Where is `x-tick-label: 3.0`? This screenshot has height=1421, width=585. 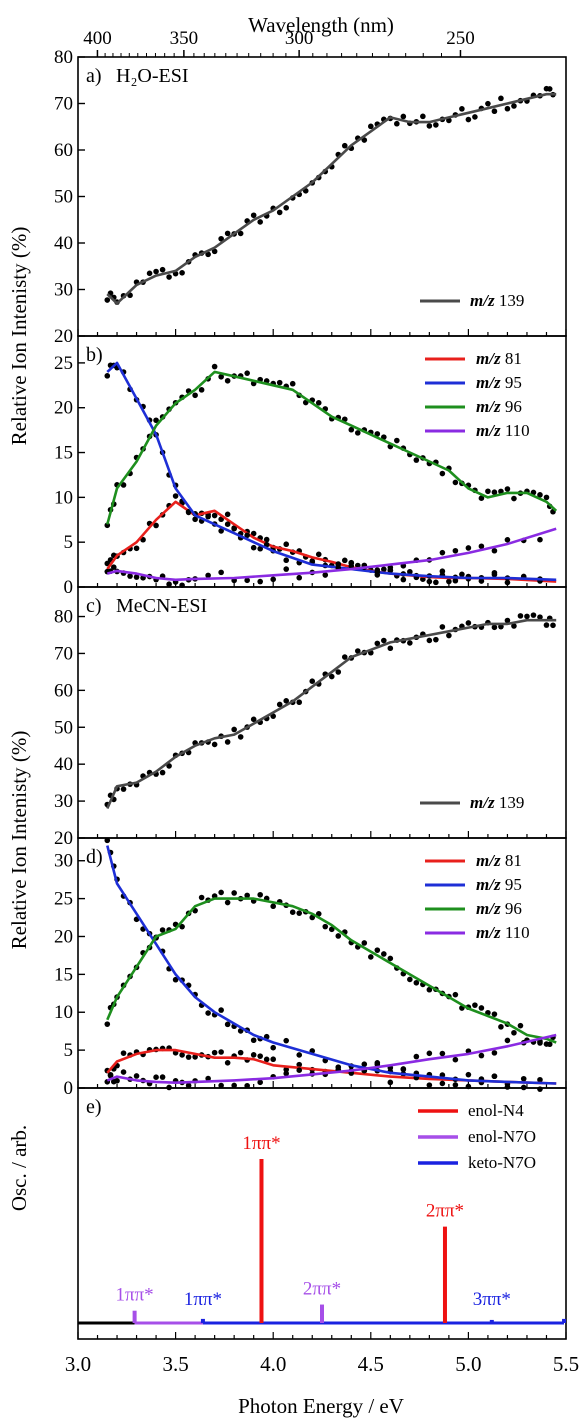 x-tick-label: 3.0 is located at coordinates (78, 1364).